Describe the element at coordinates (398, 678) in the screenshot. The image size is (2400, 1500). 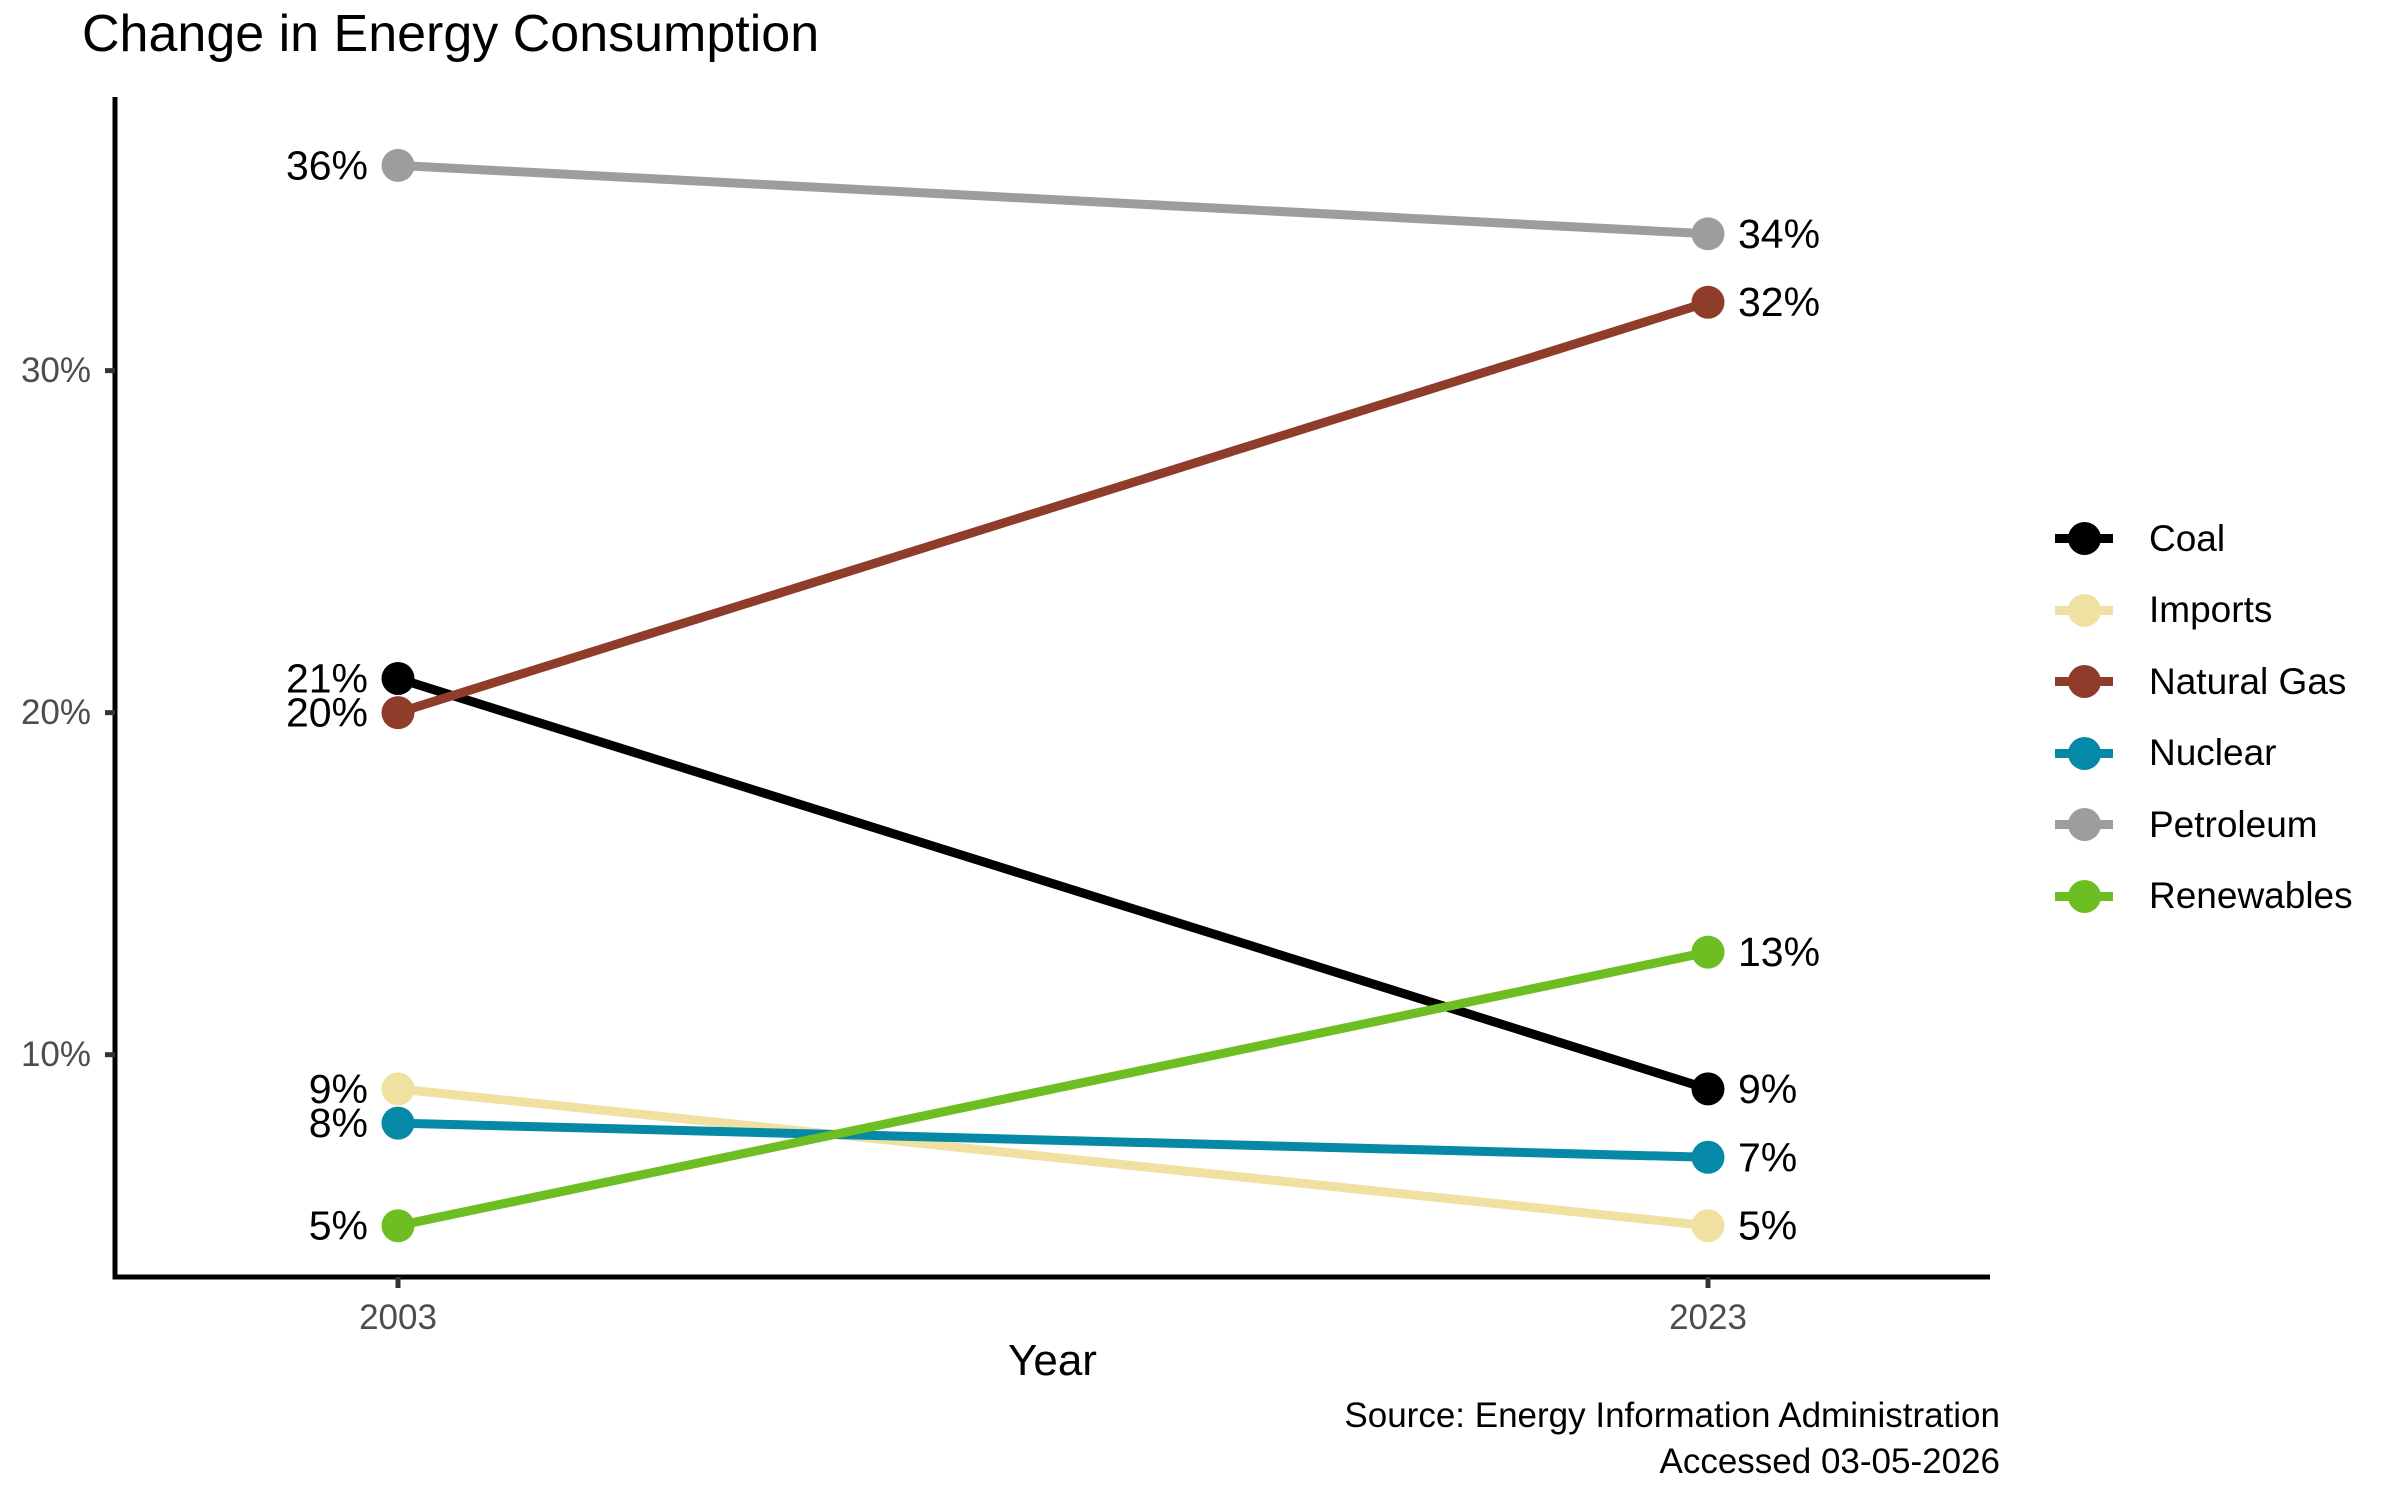
I see `point-coal-2003` at that location.